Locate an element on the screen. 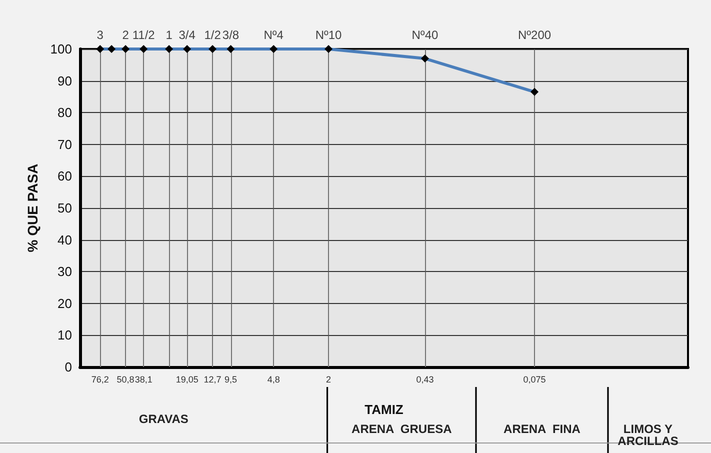  text: 2 is located at coordinates (126, 35).